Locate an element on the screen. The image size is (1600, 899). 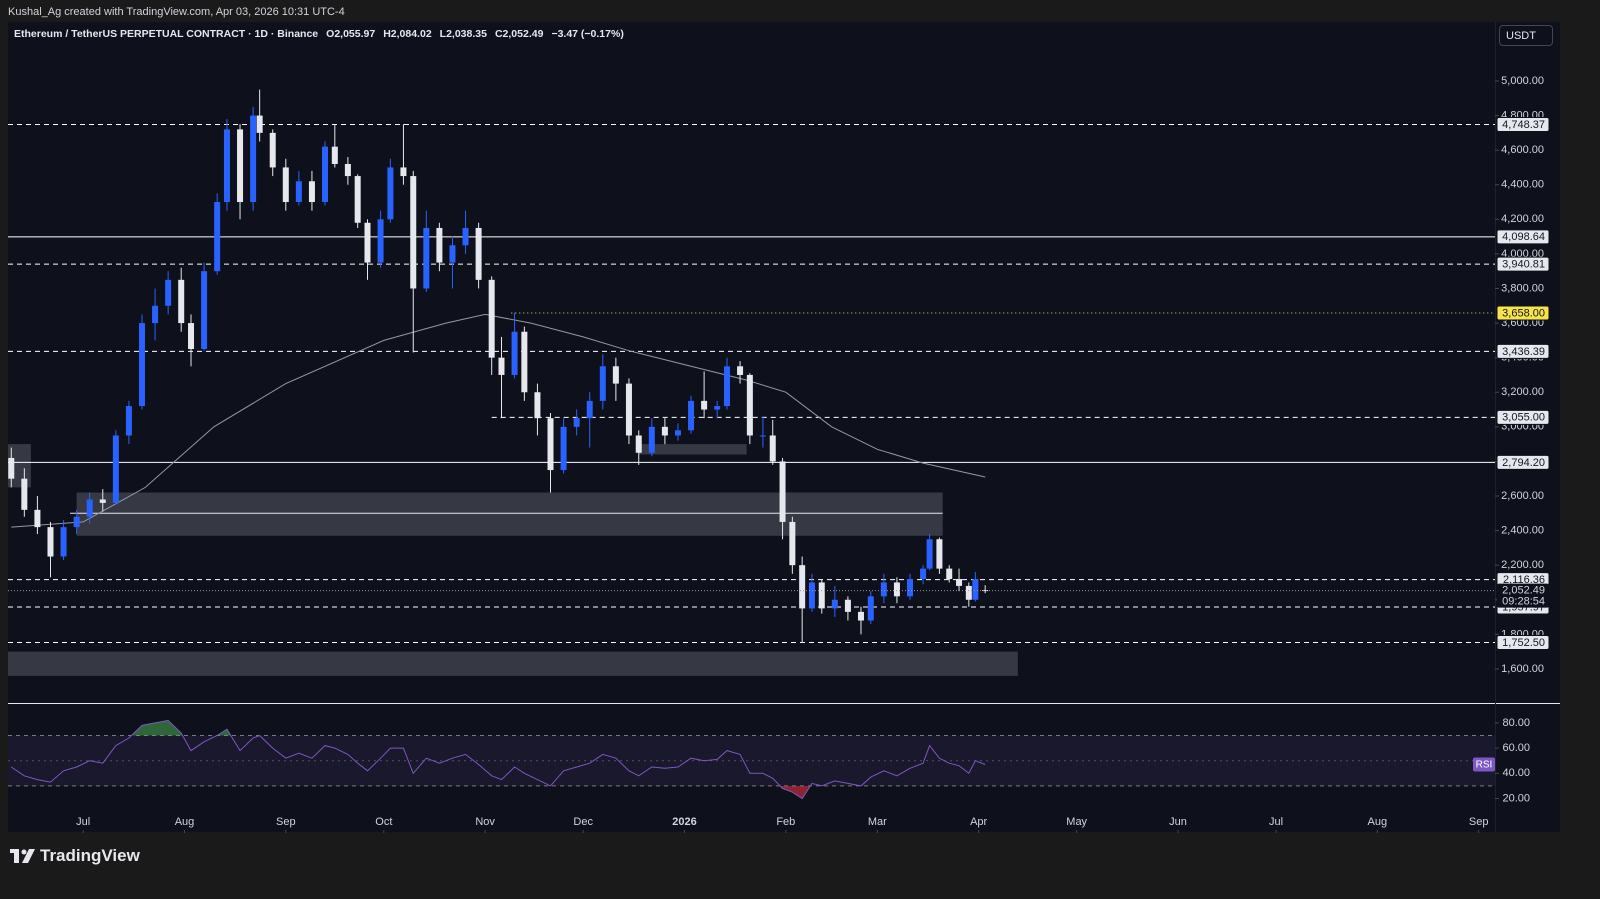
y-tick-label: 4,600.00 is located at coordinates (1522, 150).